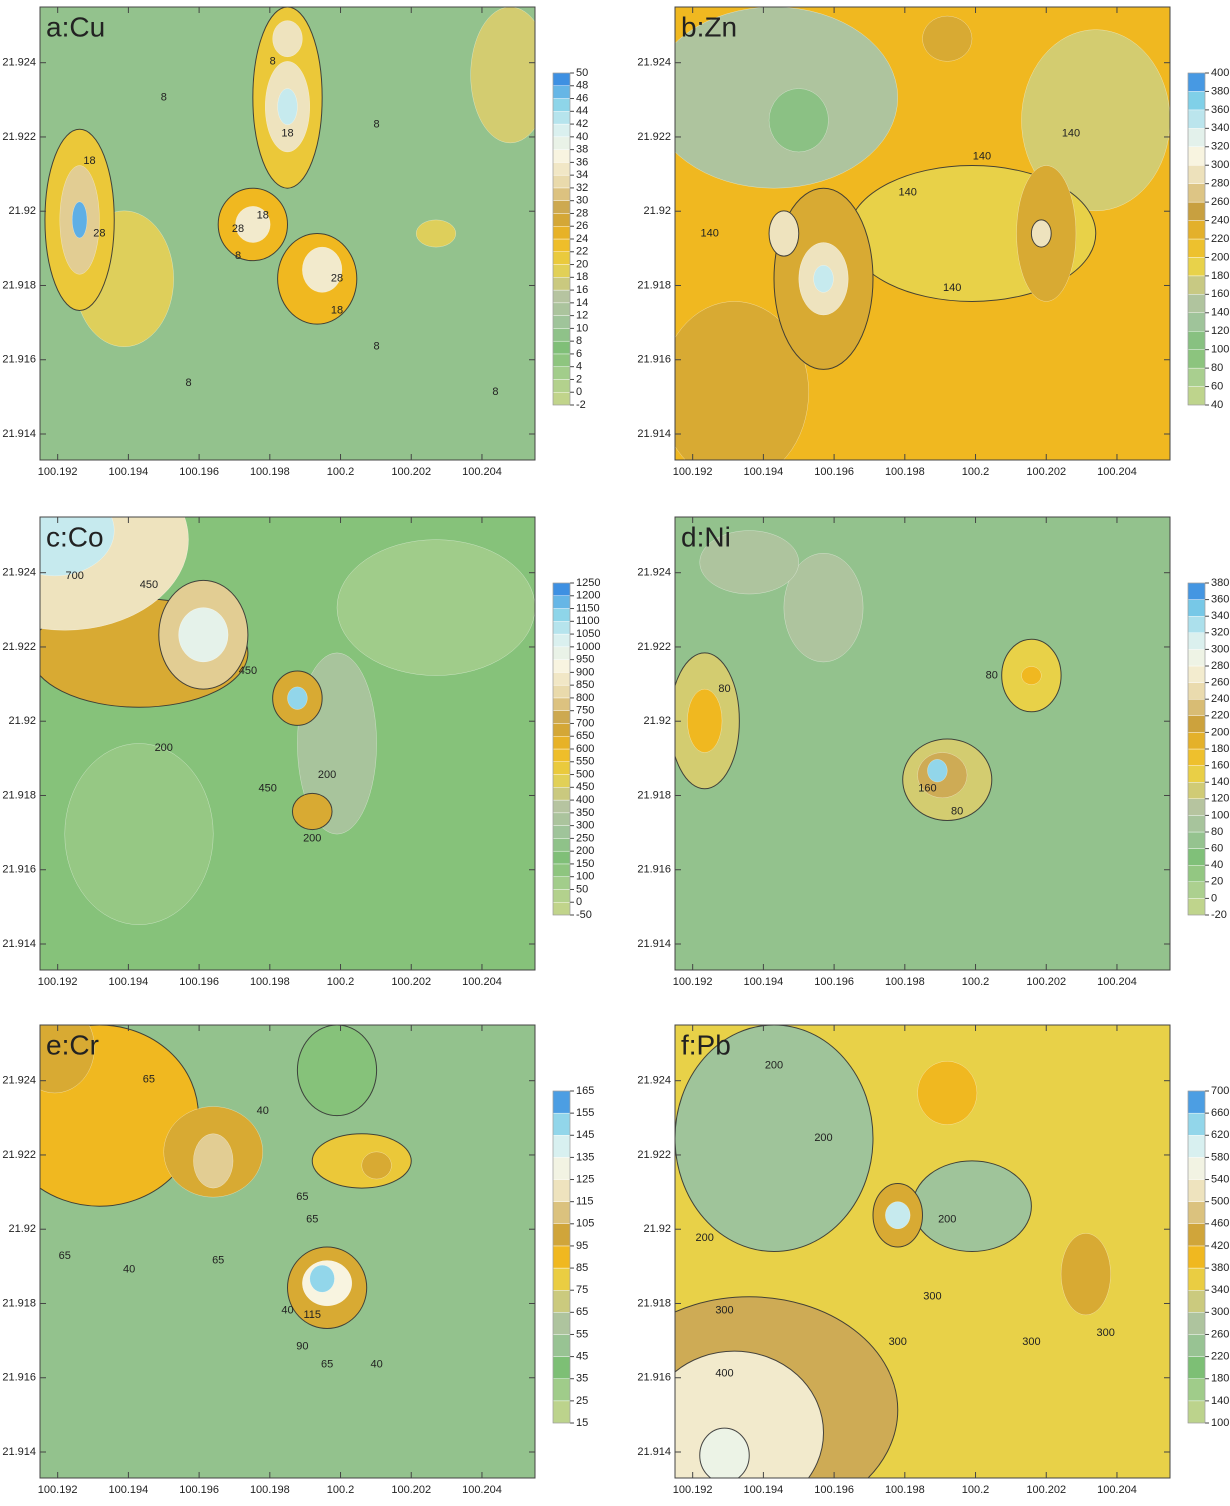  What do you see at coordinates (582, 1312) in the screenshot?
I see `colorbar-label: 65` at bounding box center [582, 1312].